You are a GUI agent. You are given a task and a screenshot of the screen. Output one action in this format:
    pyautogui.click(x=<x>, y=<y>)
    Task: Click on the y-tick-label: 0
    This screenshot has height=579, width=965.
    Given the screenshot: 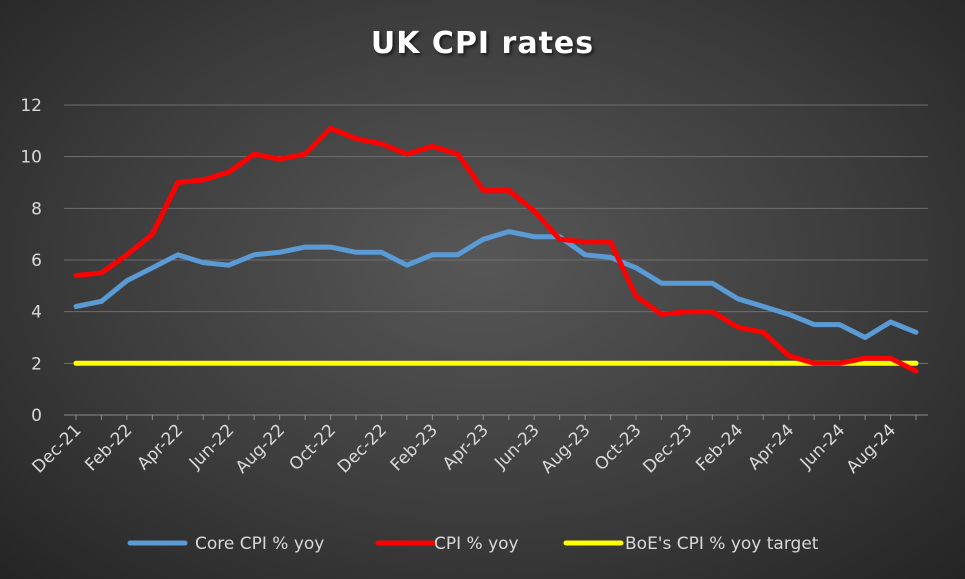 What is the action you would take?
    pyautogui.click(x=36, y=416)
    